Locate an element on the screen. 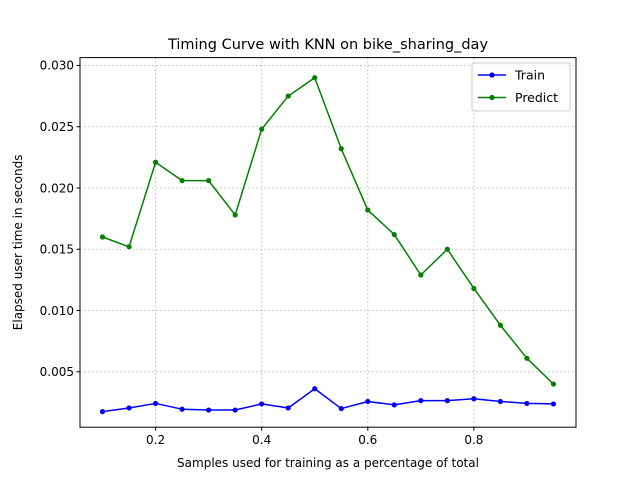 This screenshot has height=480, width=640. legend-marker-train is located at coordinates (492, 75).